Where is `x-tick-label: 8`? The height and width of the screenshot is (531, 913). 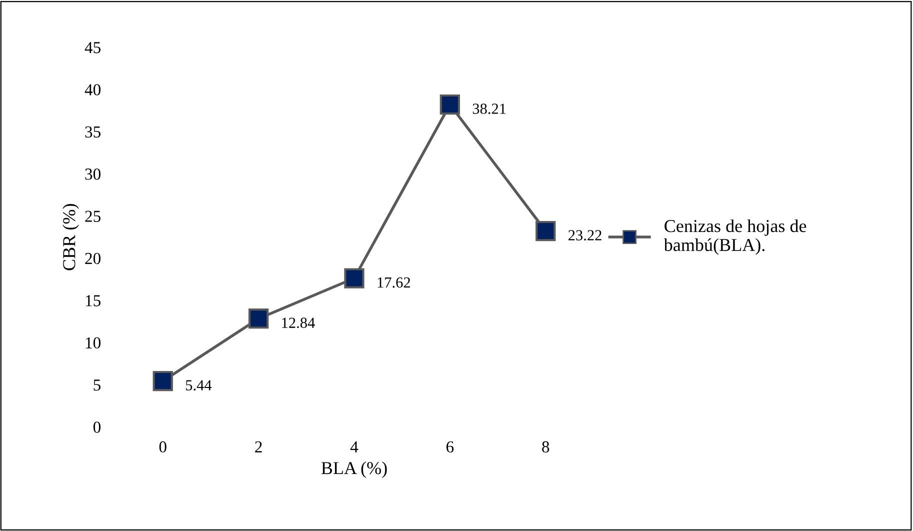
x-tick-label: 8 is located at coordinates (546, 447).